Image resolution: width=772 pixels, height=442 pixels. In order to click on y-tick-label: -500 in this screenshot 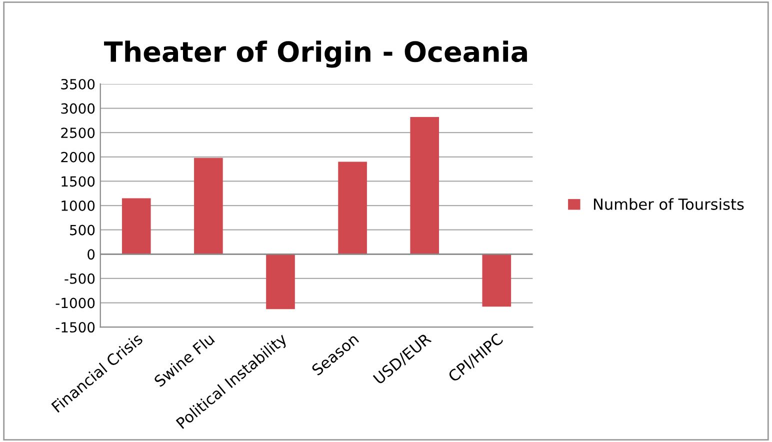, I will do `click(79, 278)`.